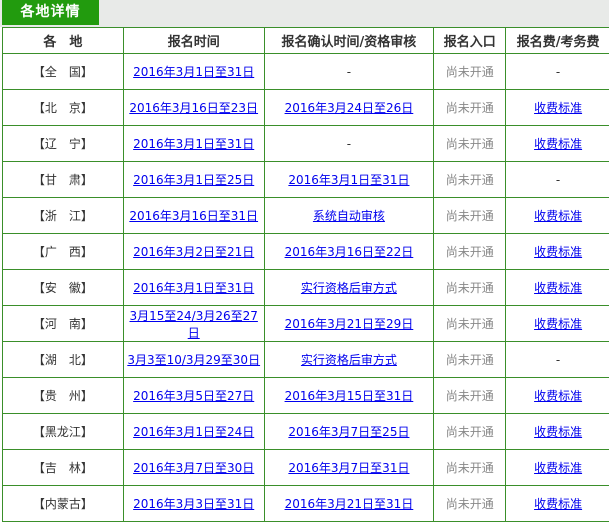 This screenshot has height=523, width=609. What do you see at coordinates (63, 71) in the screenshot?
I see `region-cell: 【全 国】` at bounding box center [63, 71].